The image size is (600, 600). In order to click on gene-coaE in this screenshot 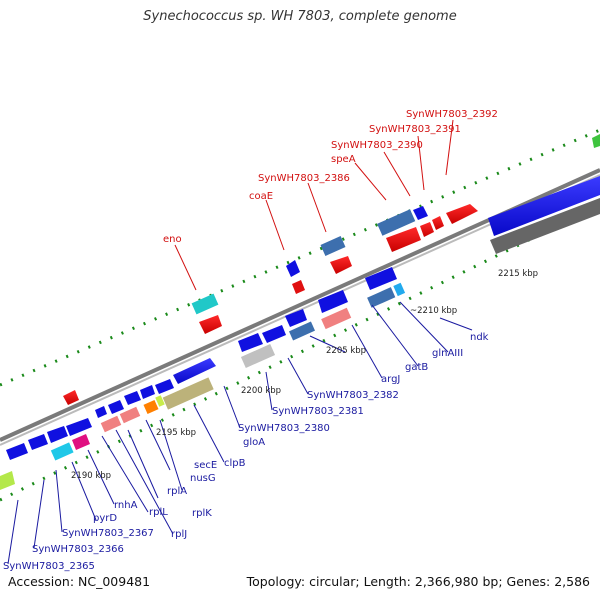, I will do `click(293, 268)`.